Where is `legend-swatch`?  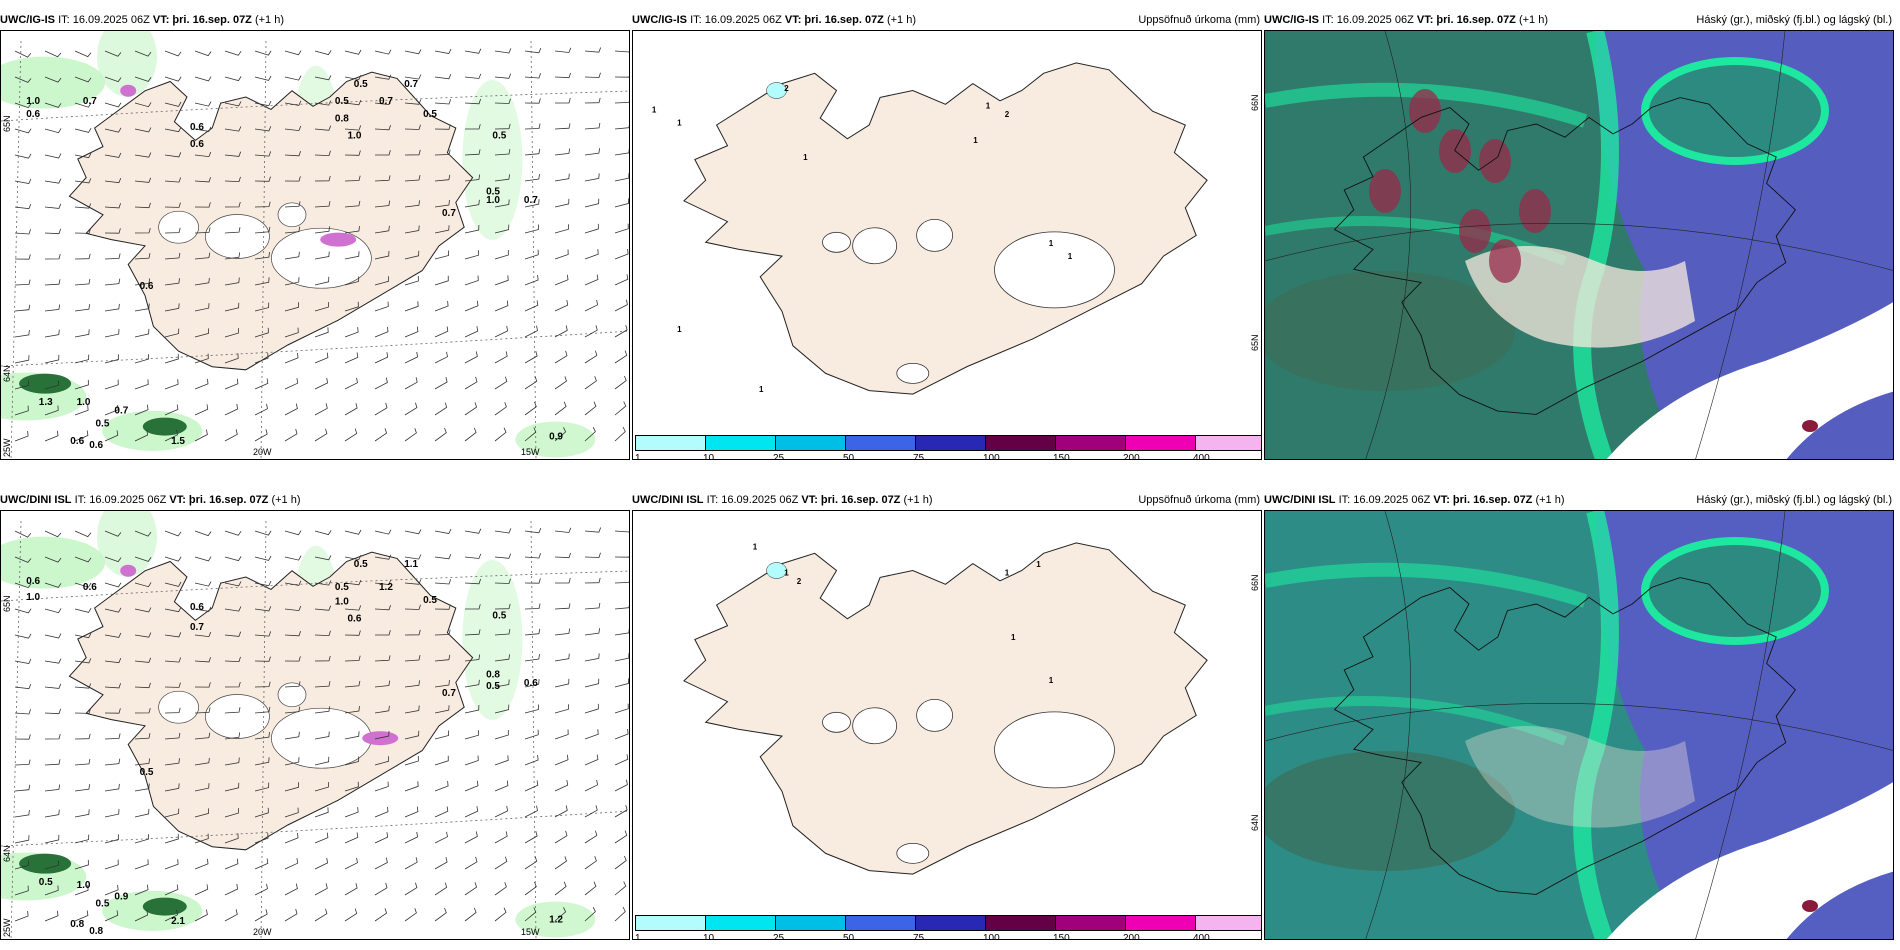 legend-swatch is located at coordinates (671, 923).